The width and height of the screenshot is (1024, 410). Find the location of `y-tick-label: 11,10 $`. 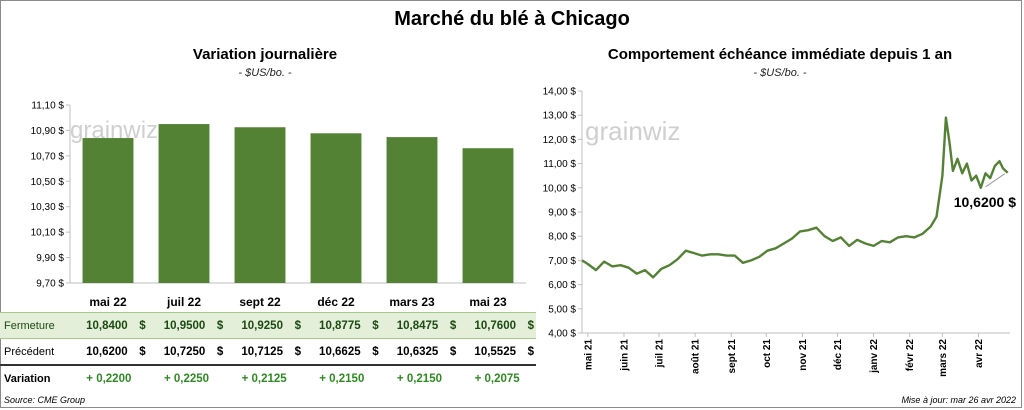

y-tick-label: 11,10 $ is located at coordinates (47, 106).